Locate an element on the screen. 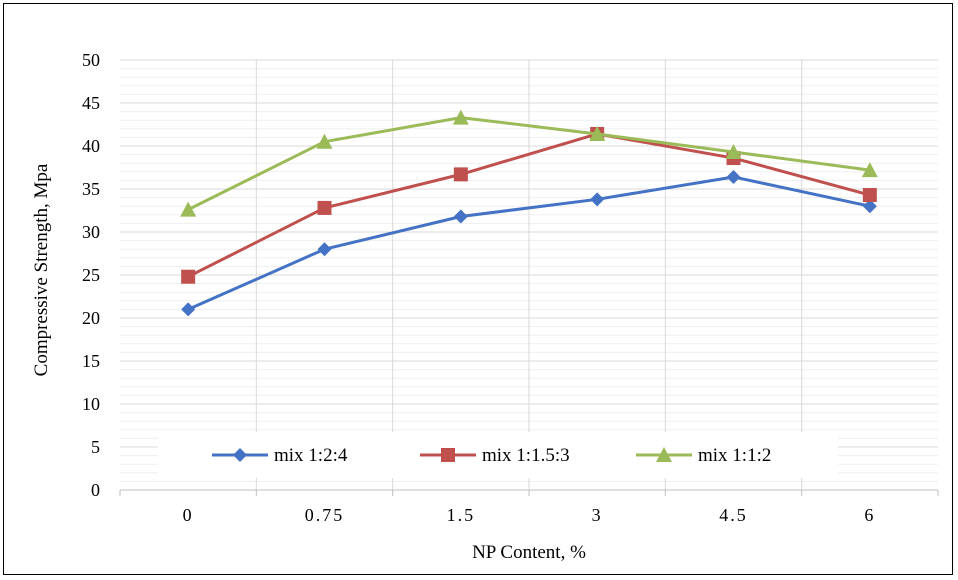 This screenshot has height=580, width=958. x-tick-label: 6 is located at coordinates (869, 515).